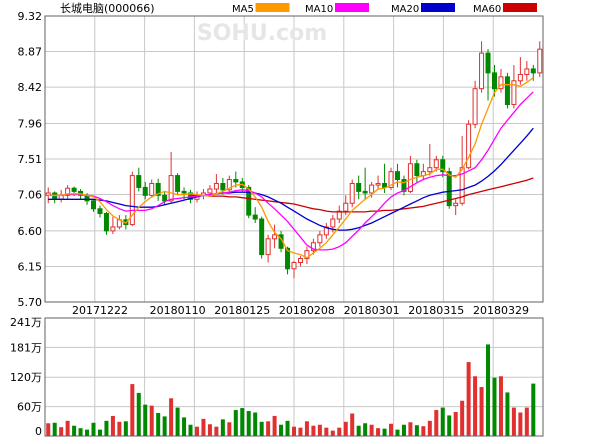 This screenshot has height=444, width=600. Describe the element at coordinates (384, 9) in the screenshot. I see `legend: MA5 MA10 MA20 MA60` at that location.